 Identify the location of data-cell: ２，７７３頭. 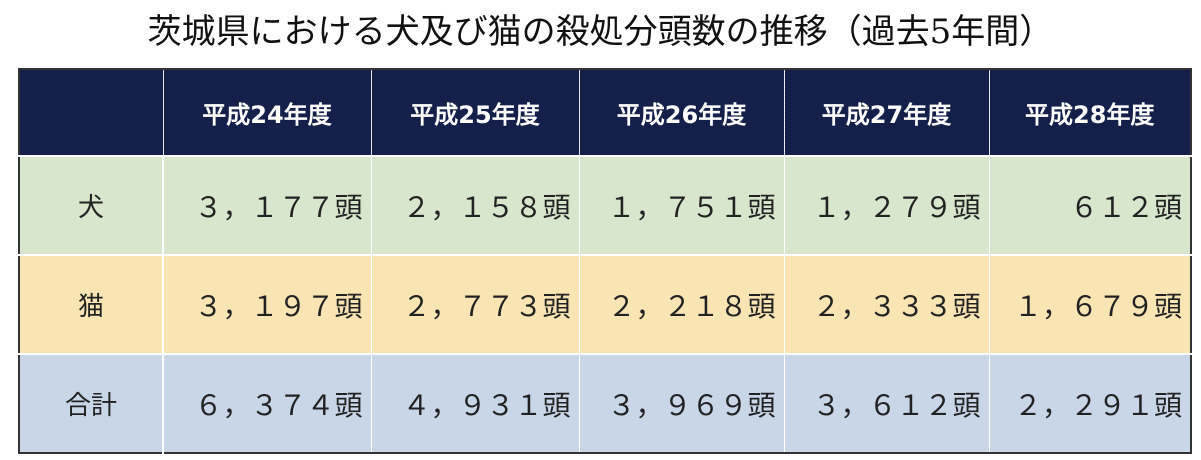
(474, 304).